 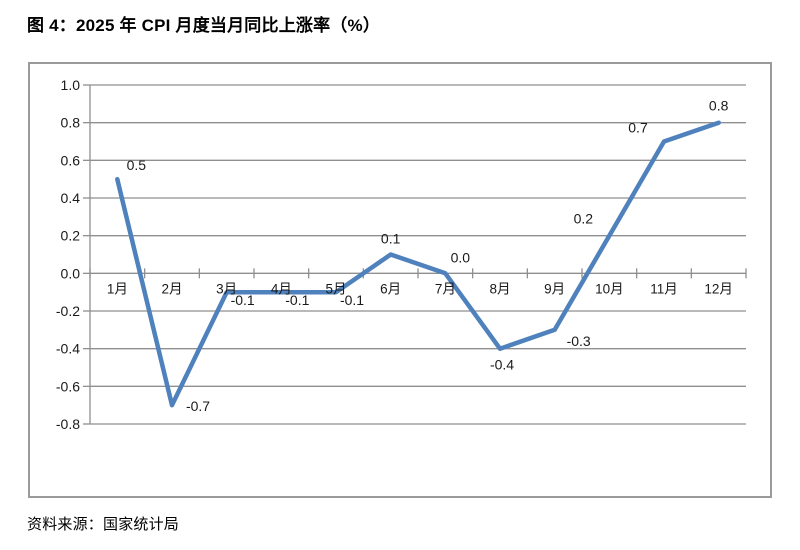 I want to click on y-tick-label: 0.2, so click(x=71, y=236).